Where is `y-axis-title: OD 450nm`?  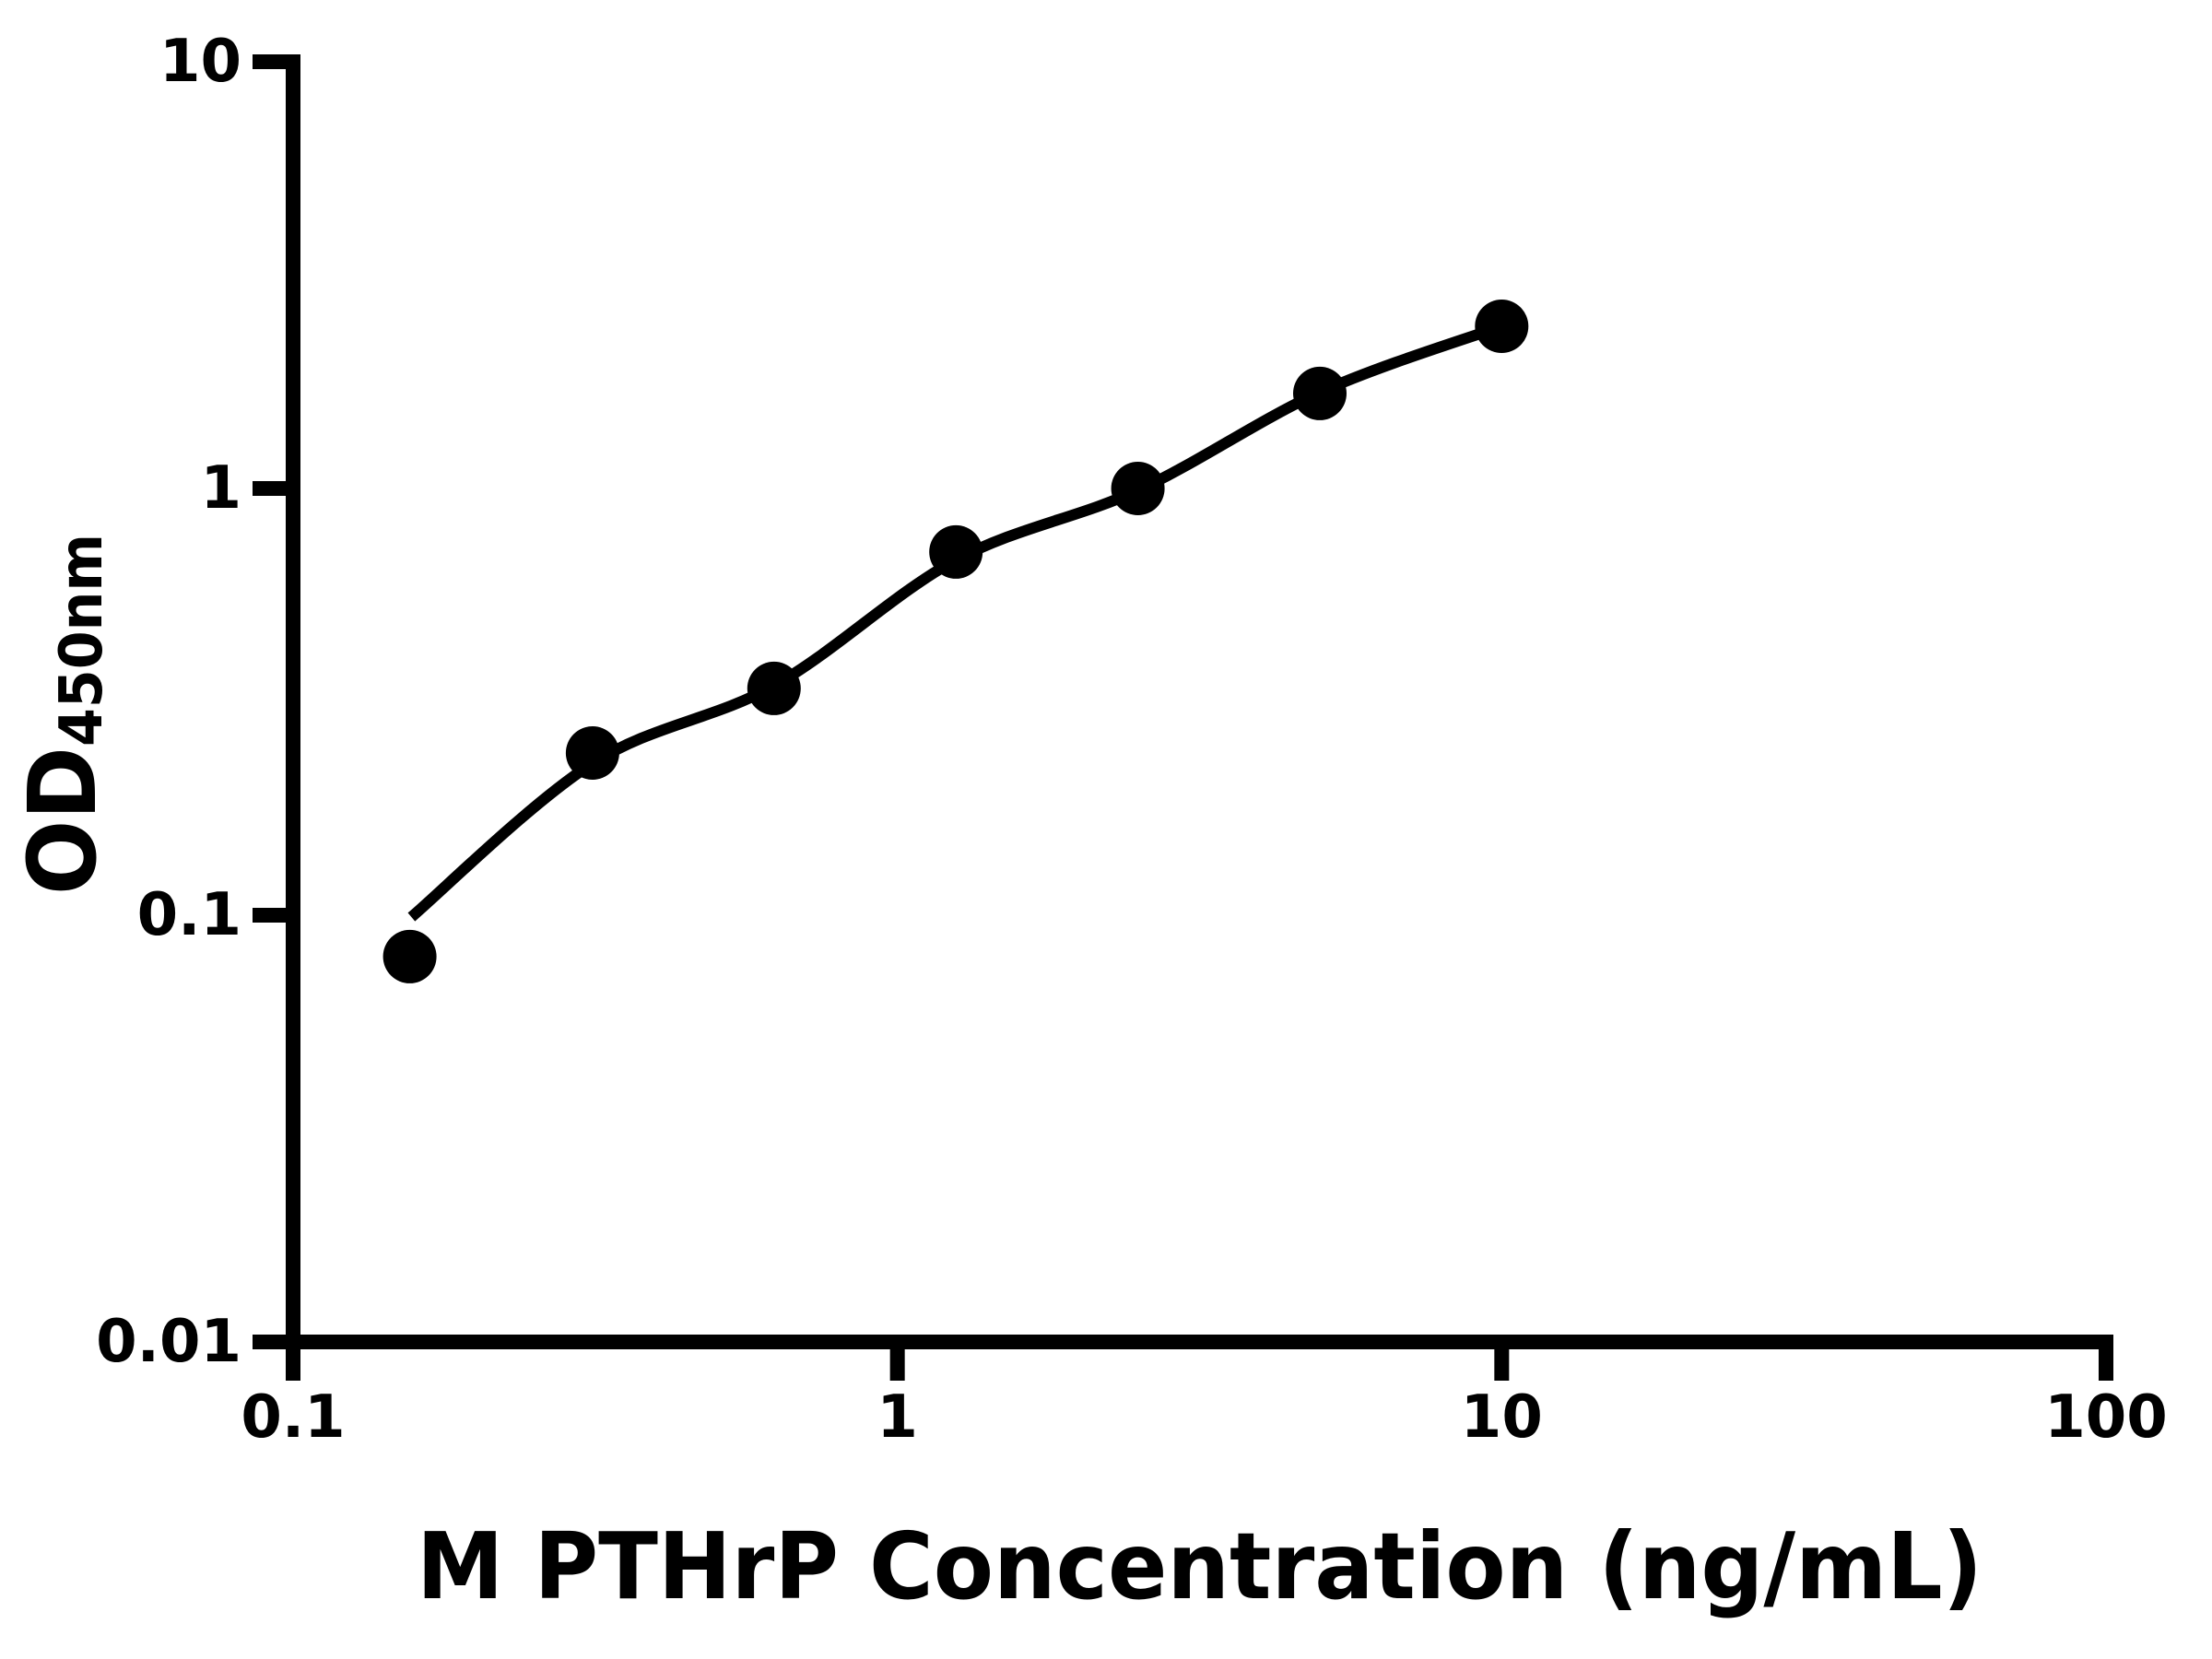
y-axis-title: OD 450nm is located at coordinates (67, 714).